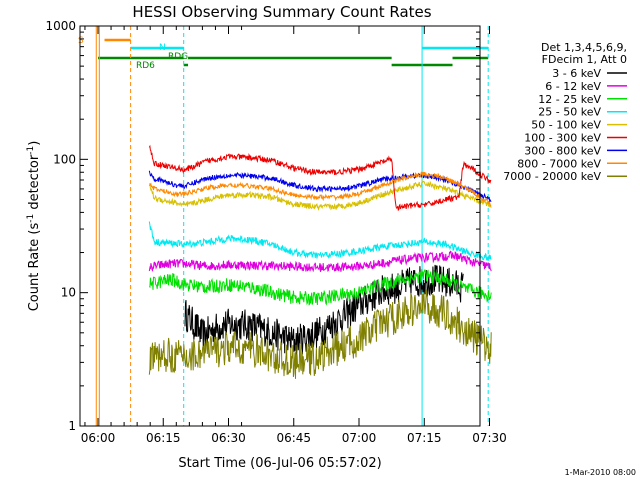 The height and width of the screenshot is (480, 640). What do you see at coordinates (34, 184) in the screenshot?
I see `y-label-mid: detector` at bounding box center [34, 184].